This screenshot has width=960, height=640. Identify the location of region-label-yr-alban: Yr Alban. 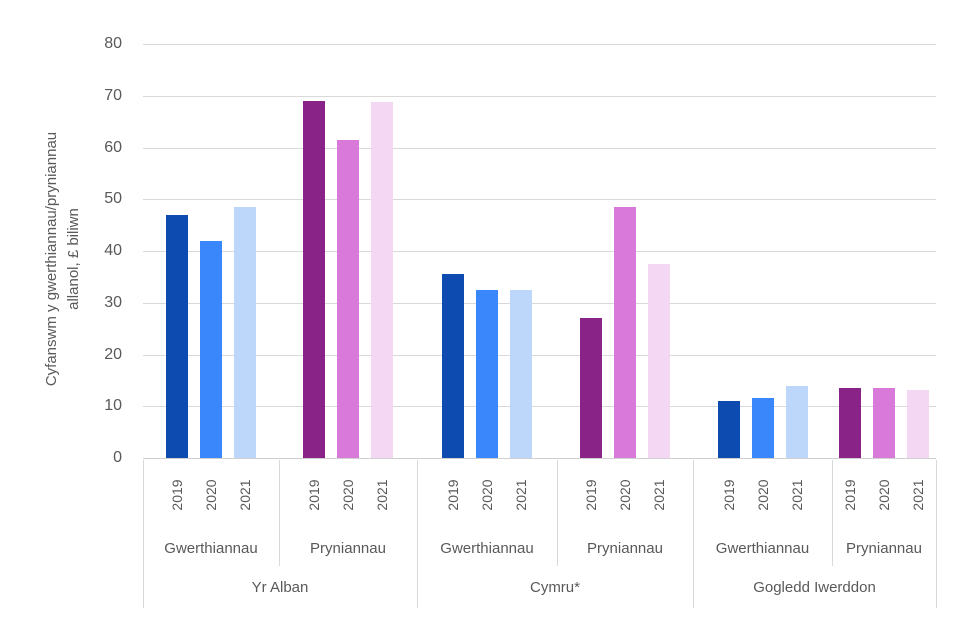
(280, 587).